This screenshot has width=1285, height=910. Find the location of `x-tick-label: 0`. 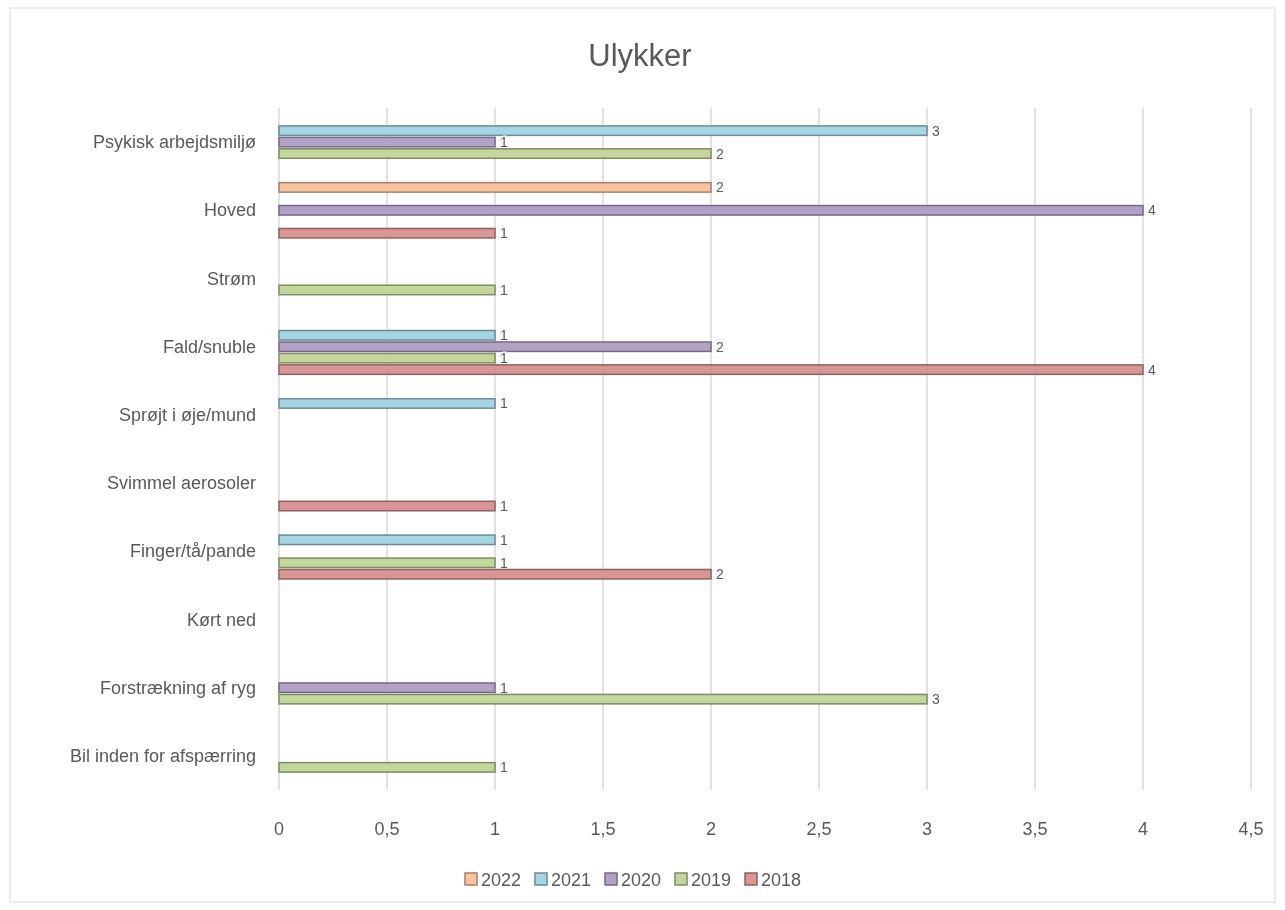

x-tick-label: 0 is located at coordinates (279, 829).